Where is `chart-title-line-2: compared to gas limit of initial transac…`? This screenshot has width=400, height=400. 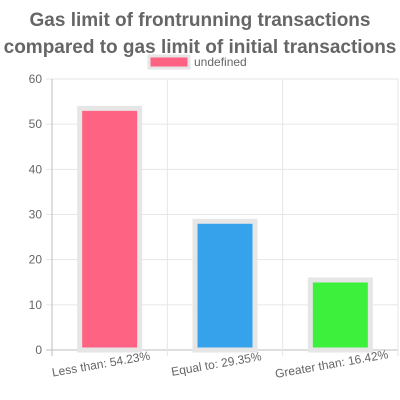
chart-title-line-2: compared to gas limit of initial transac… is located at coordinates (200, 47).